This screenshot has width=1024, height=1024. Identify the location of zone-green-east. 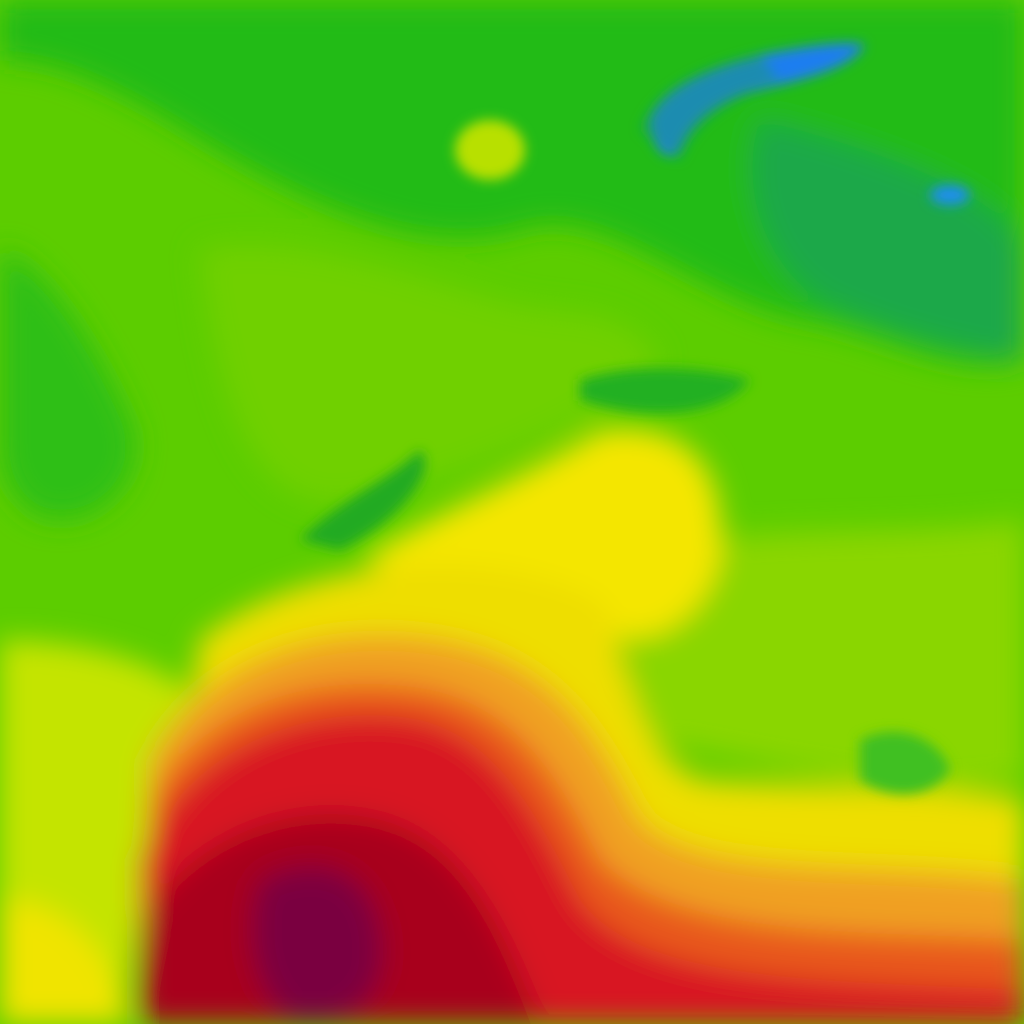
(888, 240).